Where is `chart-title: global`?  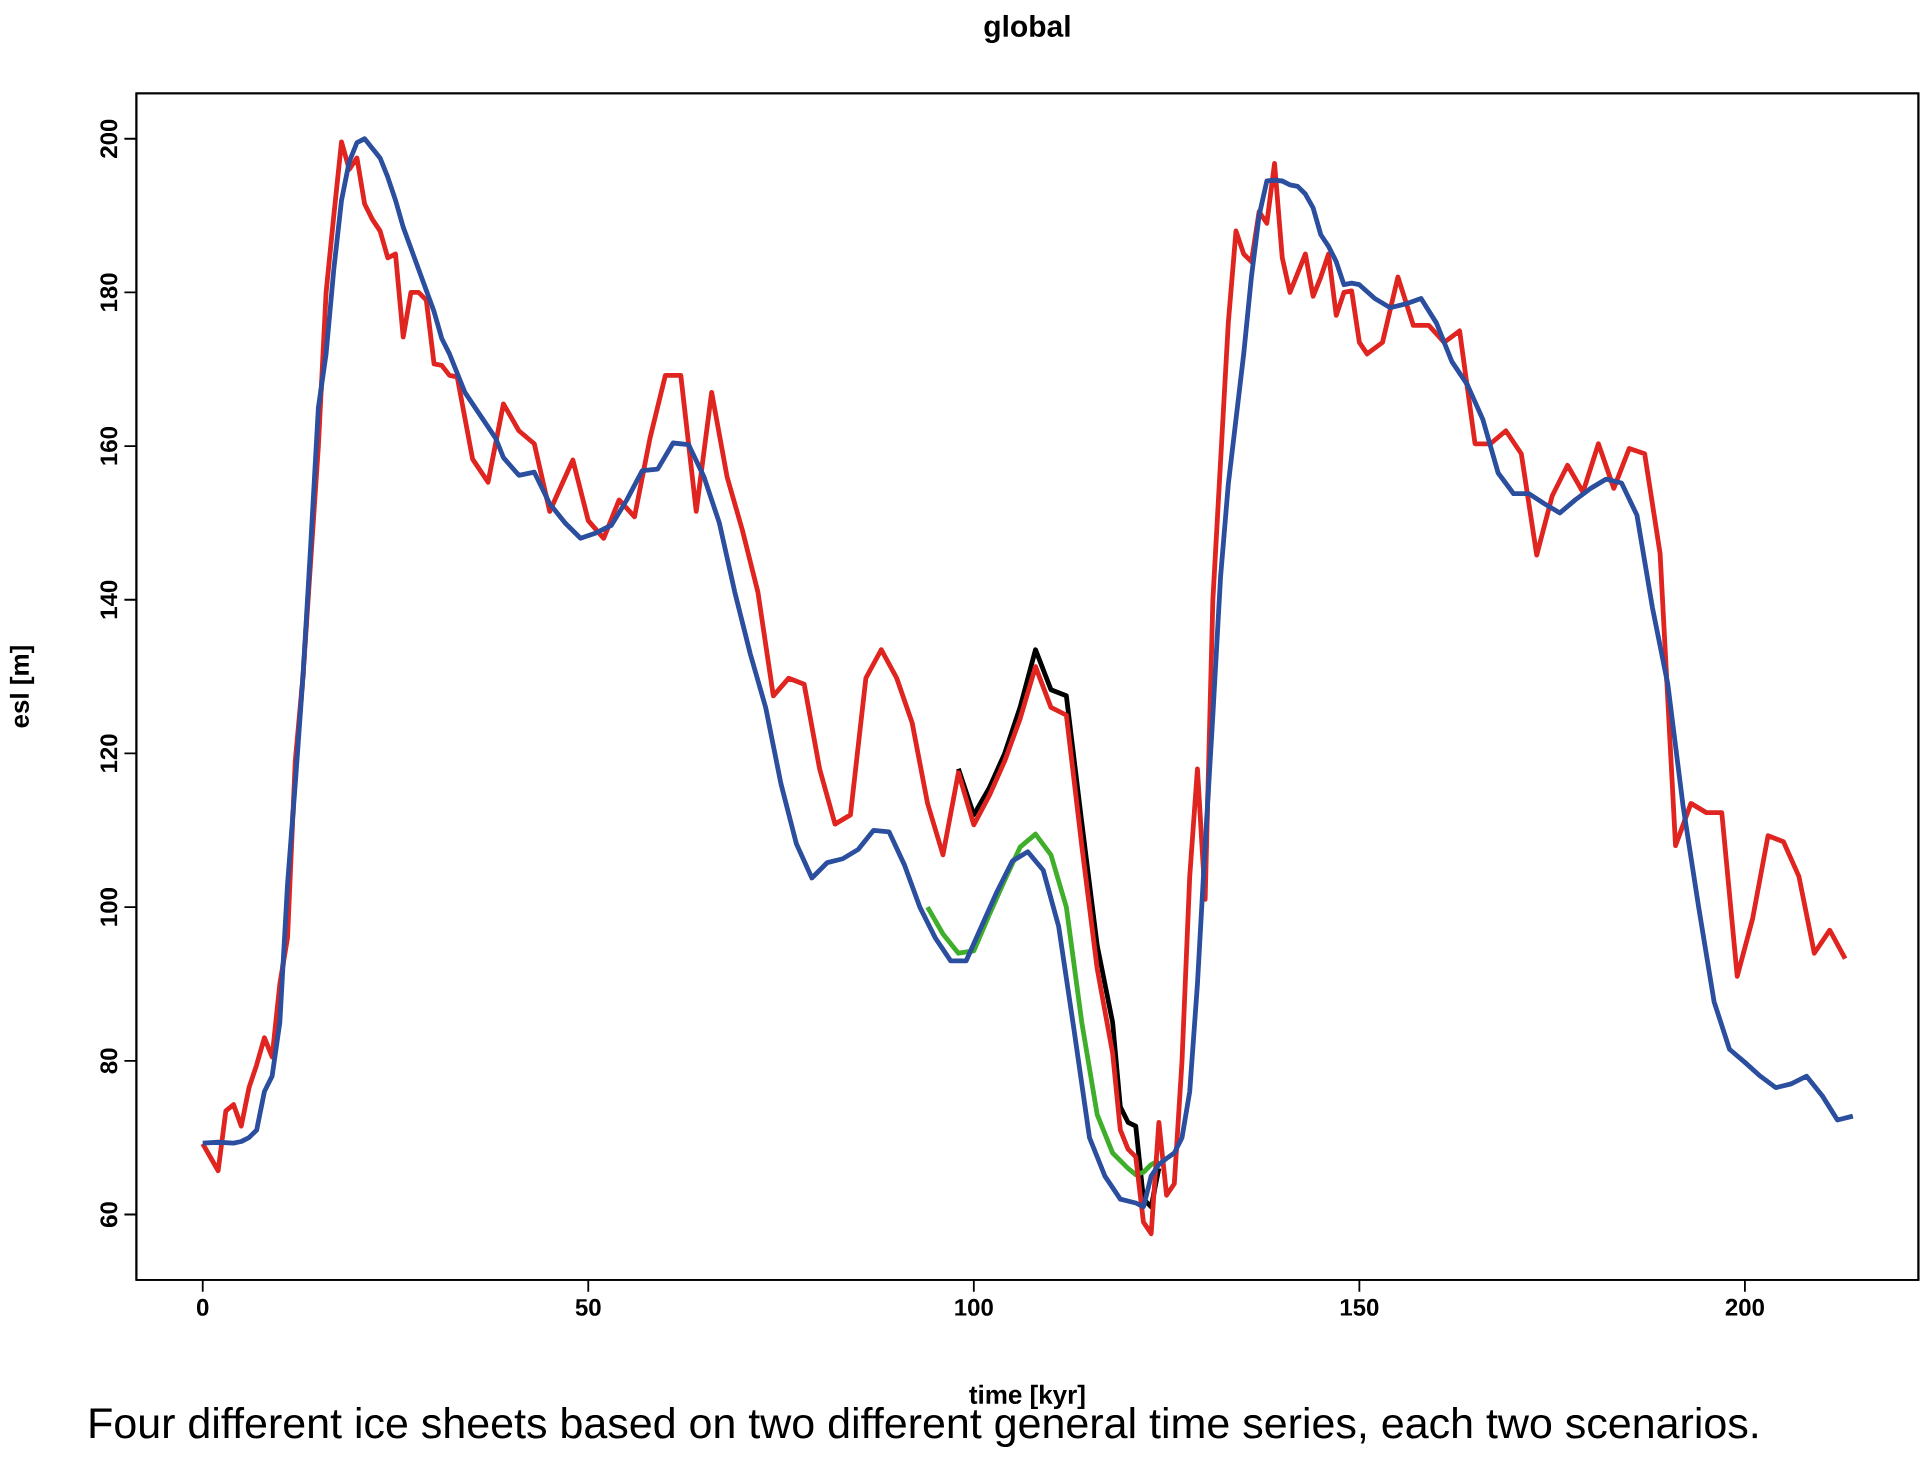
chart-title: global is located at coordinates (1027, 29).